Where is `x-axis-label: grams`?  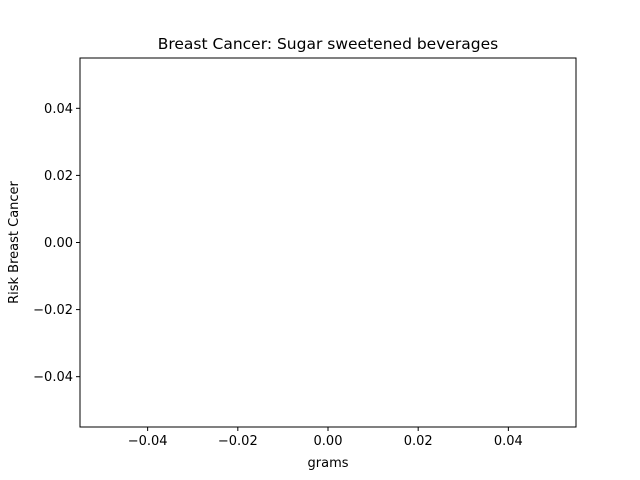
x-axis-label: grams is located at coordinates (328, 463).